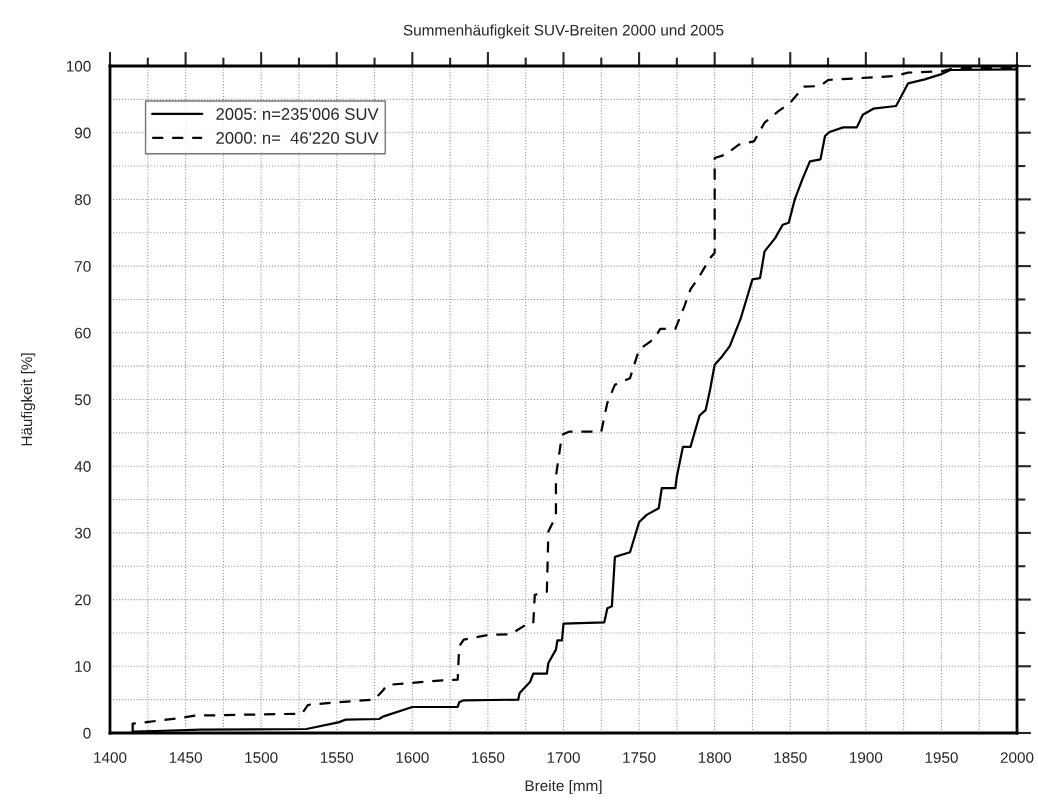  What do you see at coordinates (83, 266) in the screenshot?
I see `y-tick-label: 70` at bounding box center [83, 266].